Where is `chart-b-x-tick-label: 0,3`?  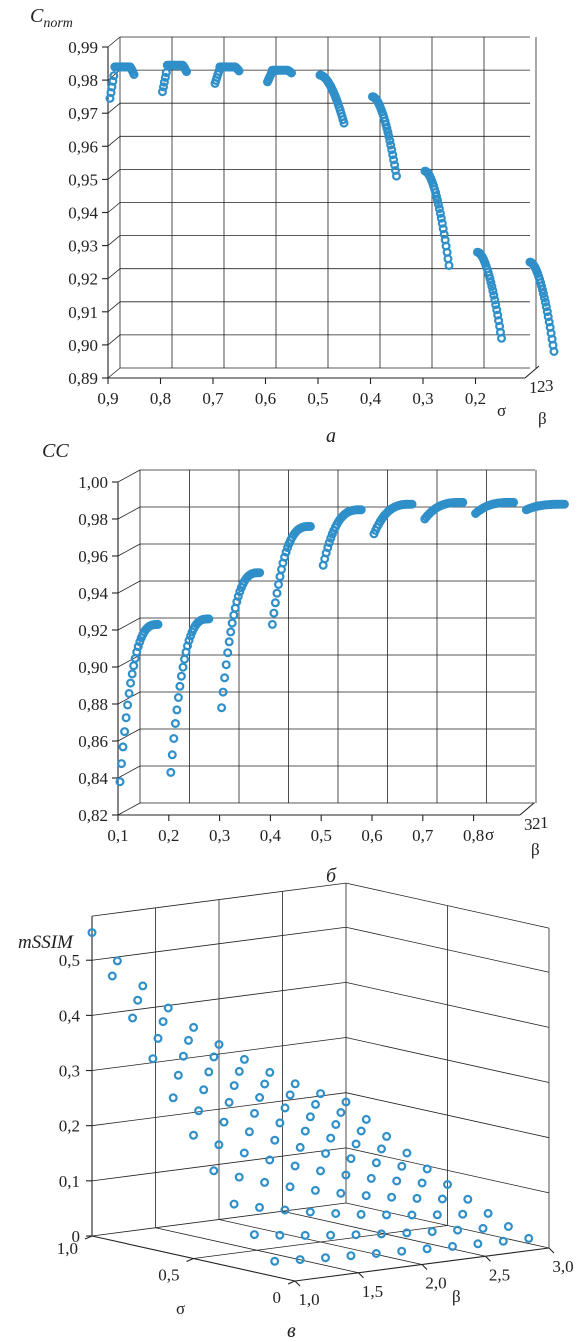
chart-b-x-tick-label: 0,3 is located at coordinates (219, 835).